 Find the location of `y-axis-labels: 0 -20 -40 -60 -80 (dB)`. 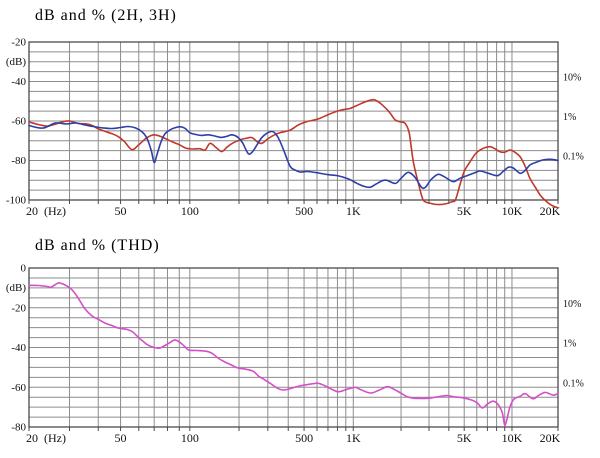

y-axis-labels: 0 -20 -40 -60 -80 (dB) is located at coordinates (16, 348).